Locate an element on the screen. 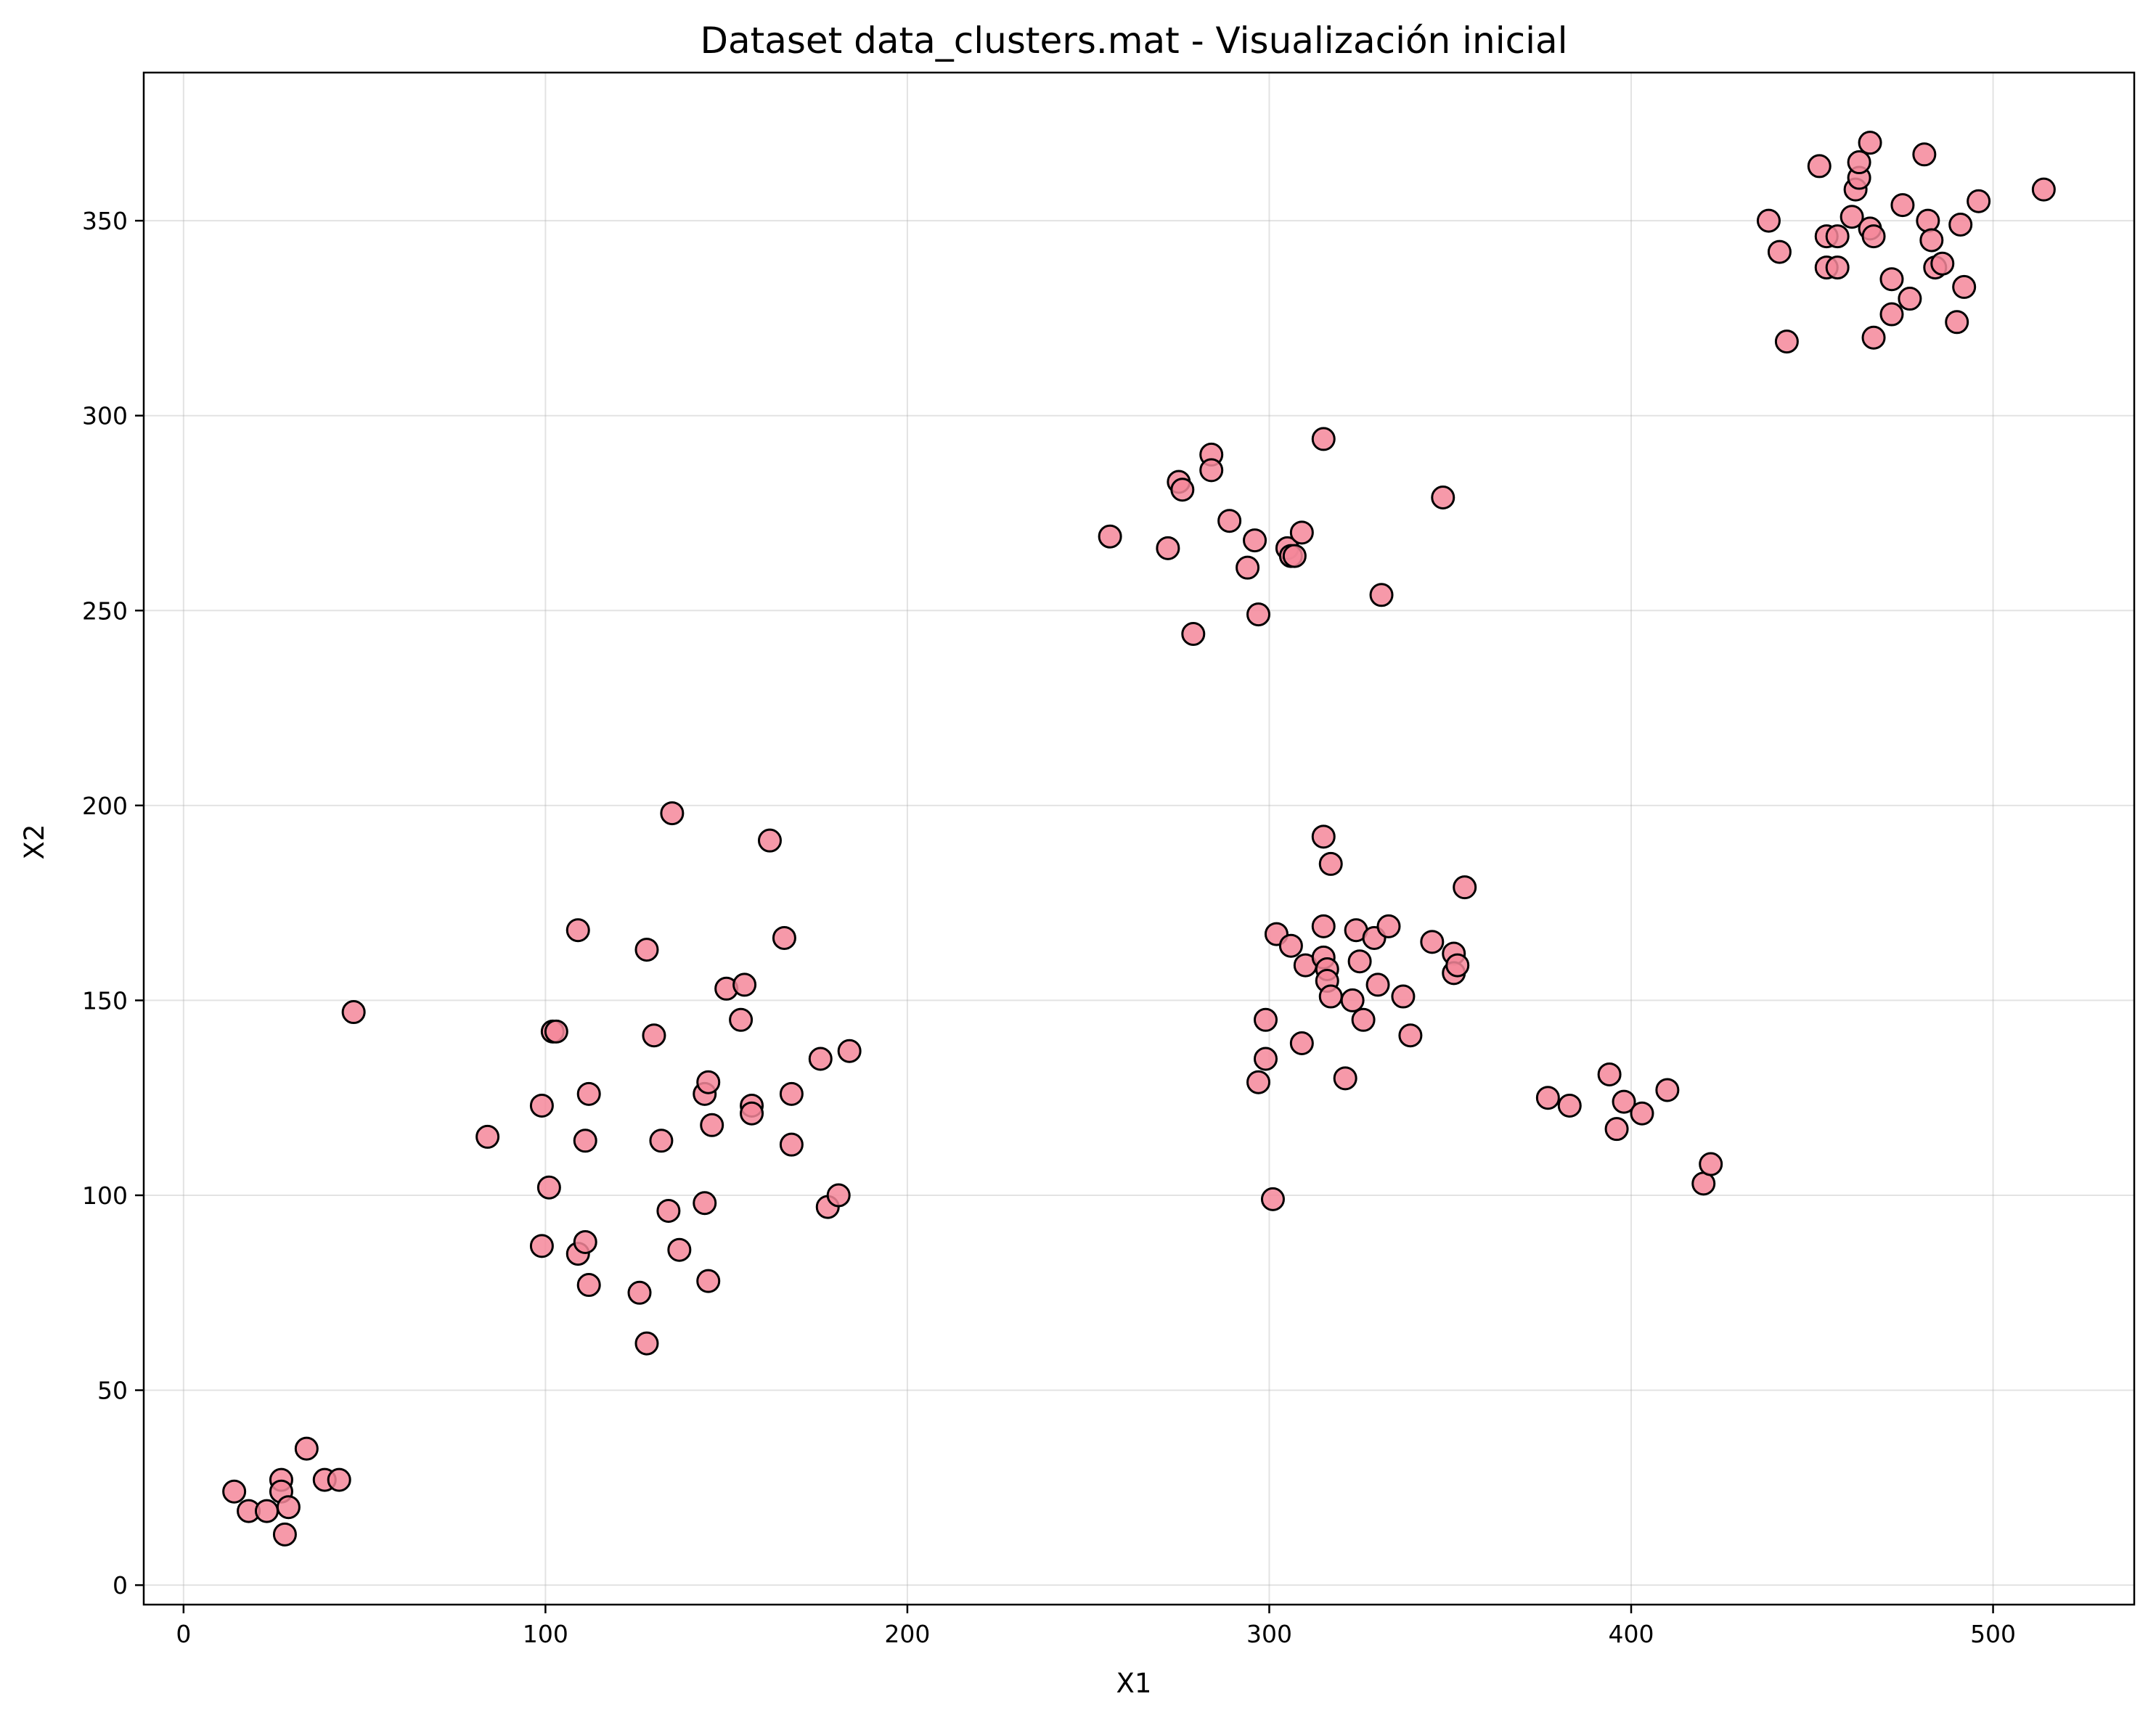 The image size is (2156, 1720). x-tick-label: 0 is located at coordinates (184, 1634).